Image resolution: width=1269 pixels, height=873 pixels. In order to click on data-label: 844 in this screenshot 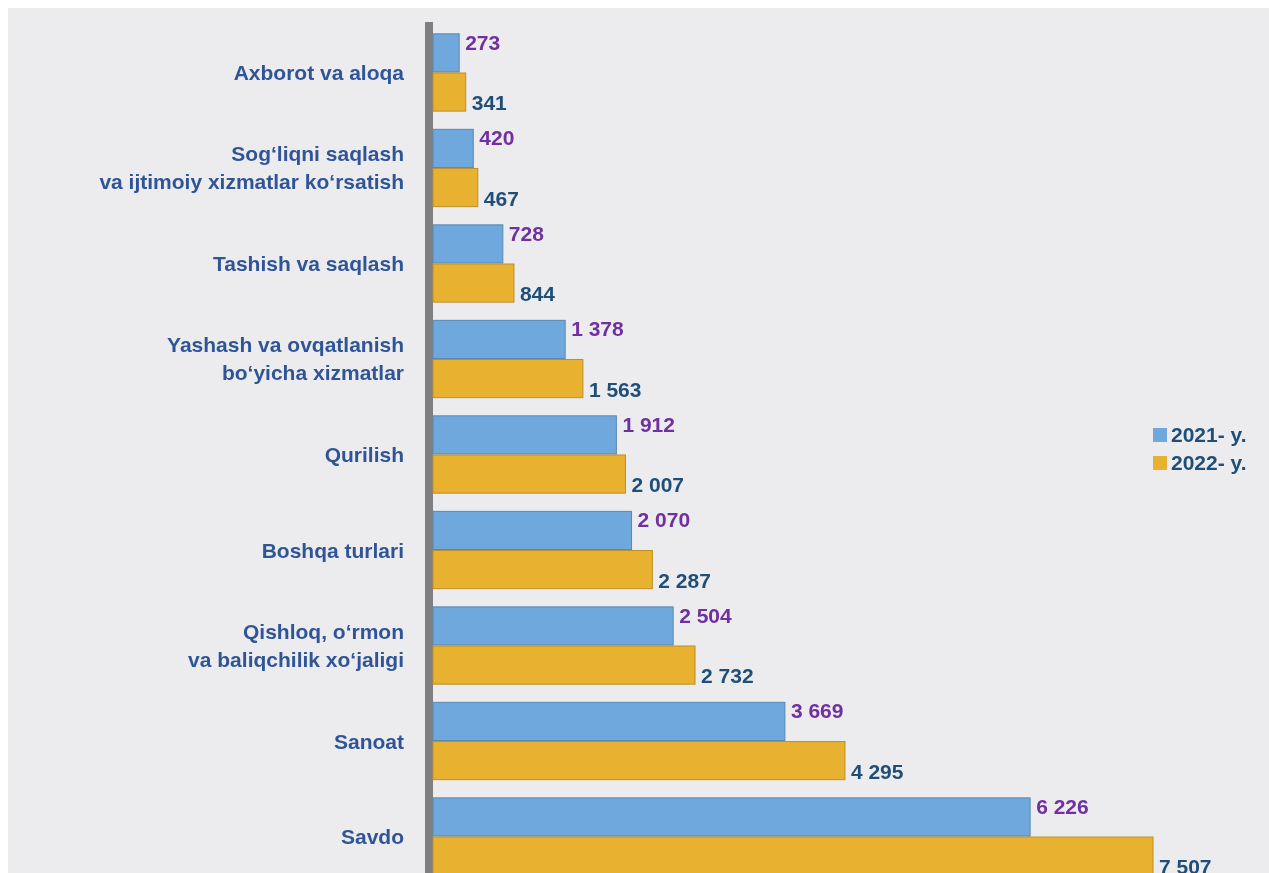, I will do `click(537, 294)`.